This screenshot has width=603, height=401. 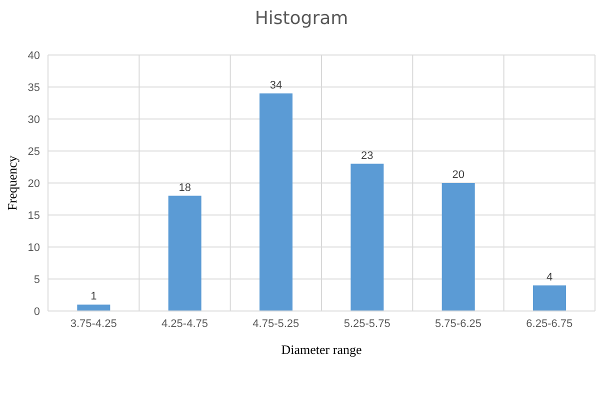 I want to click on y-tick-label: 10, so click(x=34, y=248).